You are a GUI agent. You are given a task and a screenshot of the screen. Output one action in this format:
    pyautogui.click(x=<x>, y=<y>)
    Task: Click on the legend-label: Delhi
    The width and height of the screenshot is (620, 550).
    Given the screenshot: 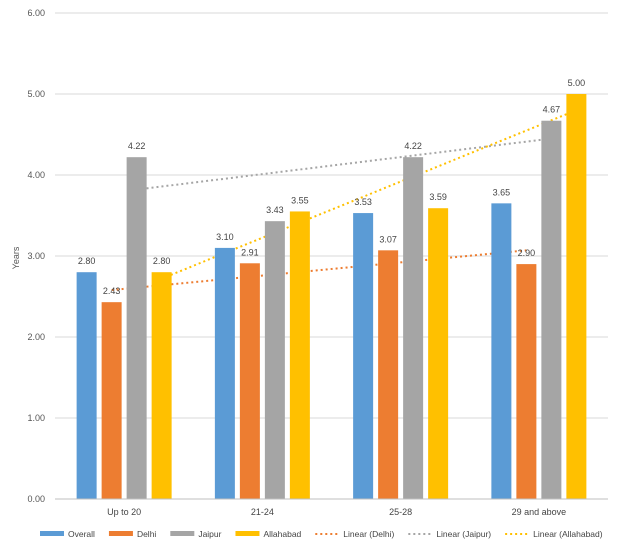 What is the action you would take?
    pyautogui.click(x=146, y=534)
    